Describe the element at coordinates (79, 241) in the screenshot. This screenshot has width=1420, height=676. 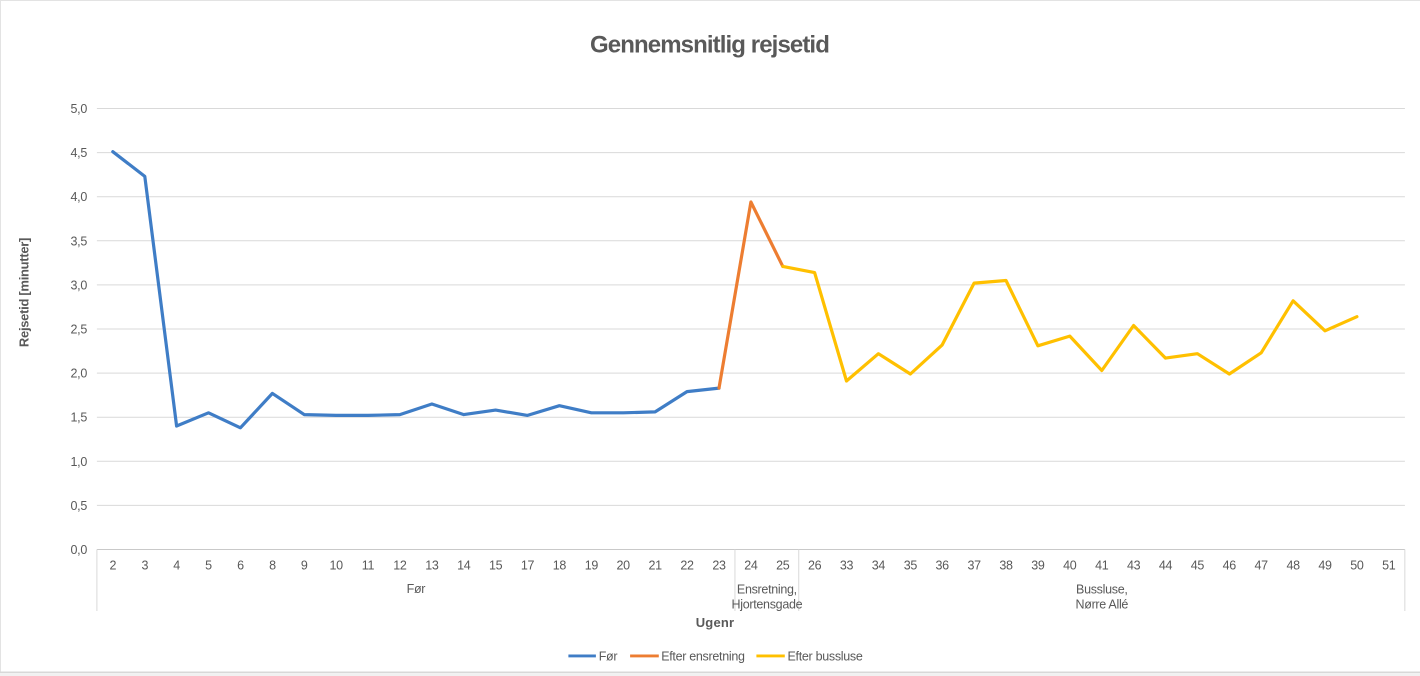
I see `svg-text: 3,5` at that location.